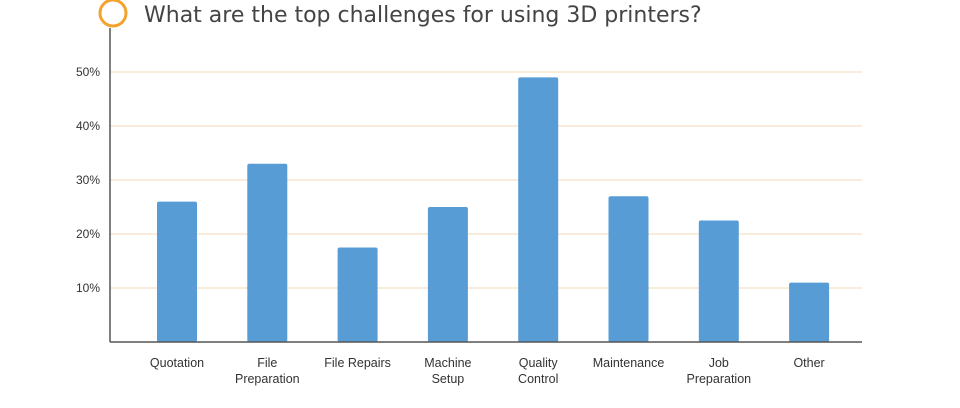  I want to click on x-tick-label: Quality Control, so click(538, 371).